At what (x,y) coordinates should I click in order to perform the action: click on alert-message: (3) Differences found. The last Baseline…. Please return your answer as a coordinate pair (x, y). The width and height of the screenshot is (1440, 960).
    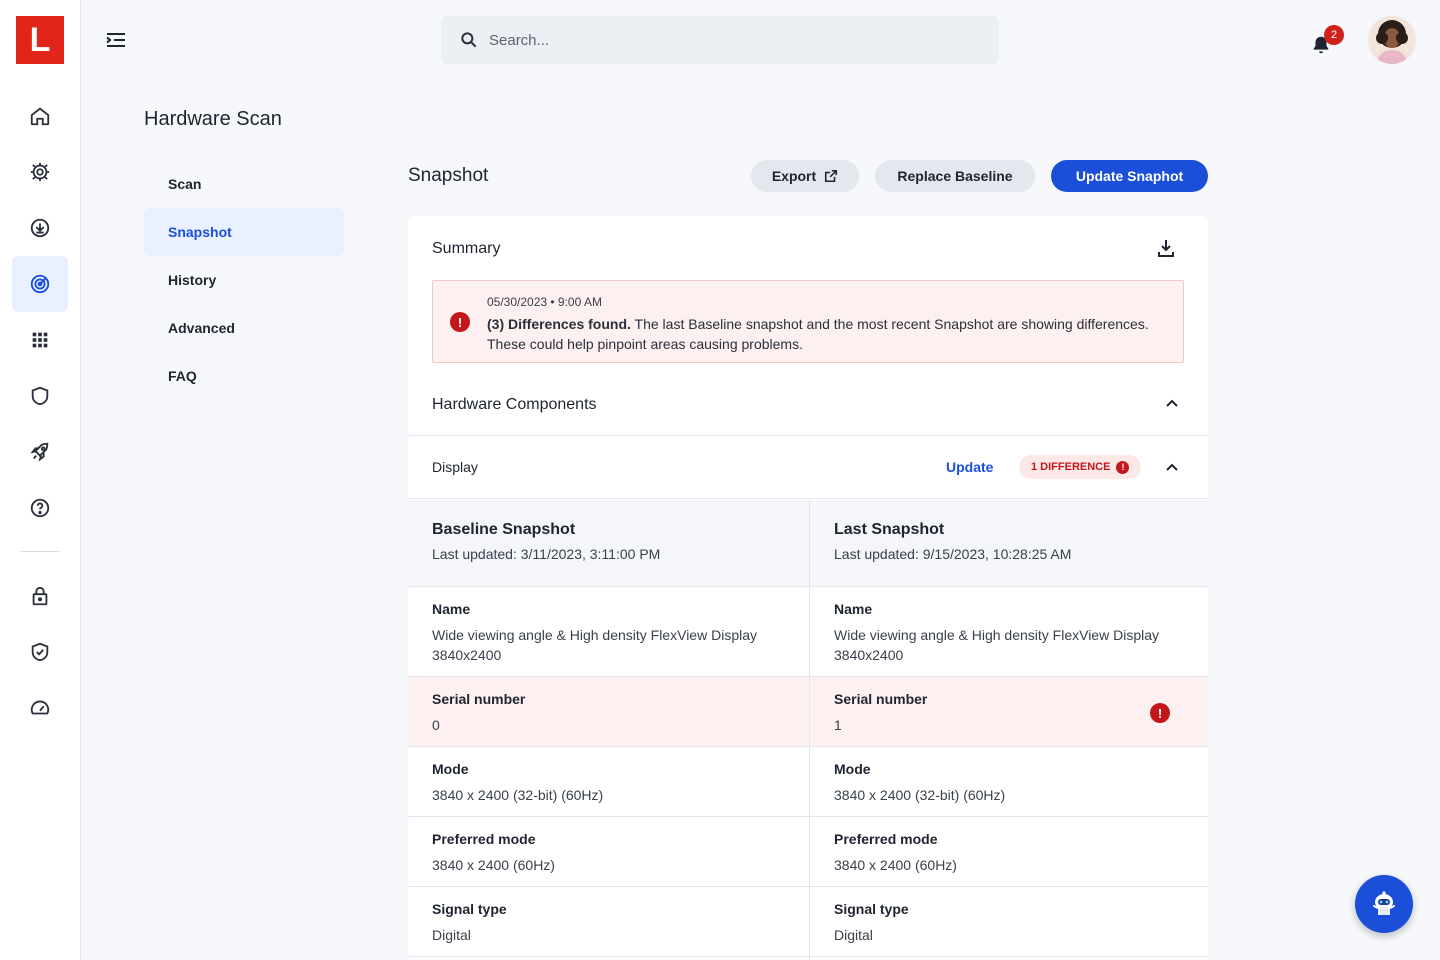
    Looking at the image, I should click on (832, 334).